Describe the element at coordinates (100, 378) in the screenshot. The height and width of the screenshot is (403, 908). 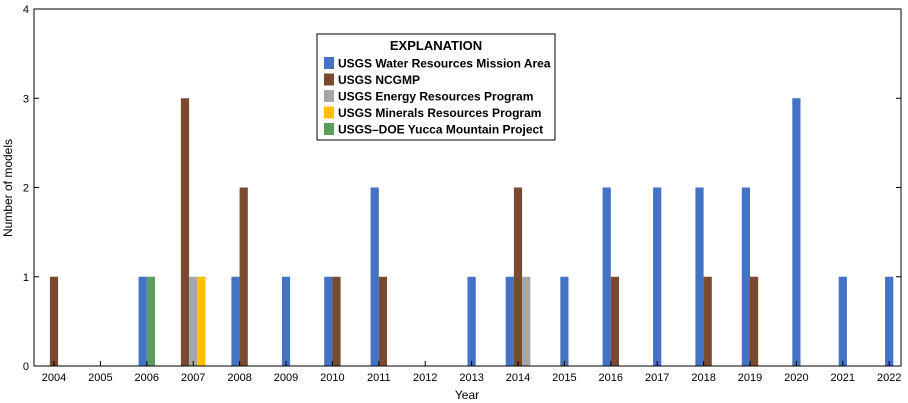
I see `x-tick-label: 2005` at that location.